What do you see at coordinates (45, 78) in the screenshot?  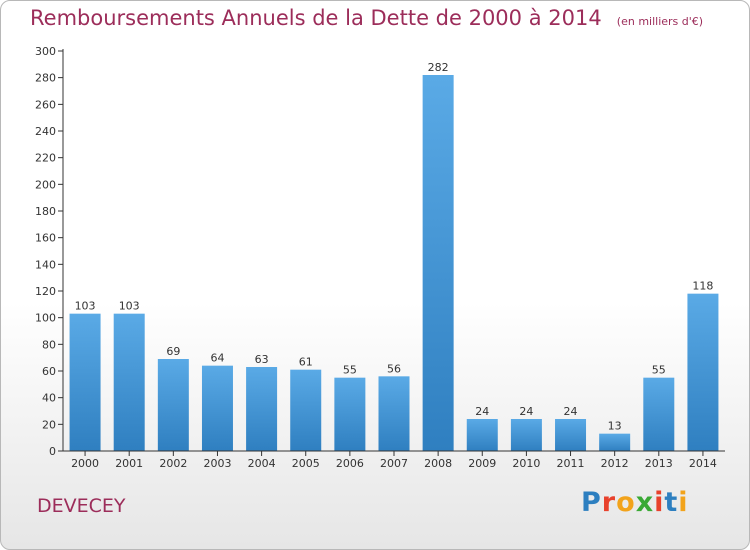 I see `y-tick-label: 280` at bounding box center [45, 78].